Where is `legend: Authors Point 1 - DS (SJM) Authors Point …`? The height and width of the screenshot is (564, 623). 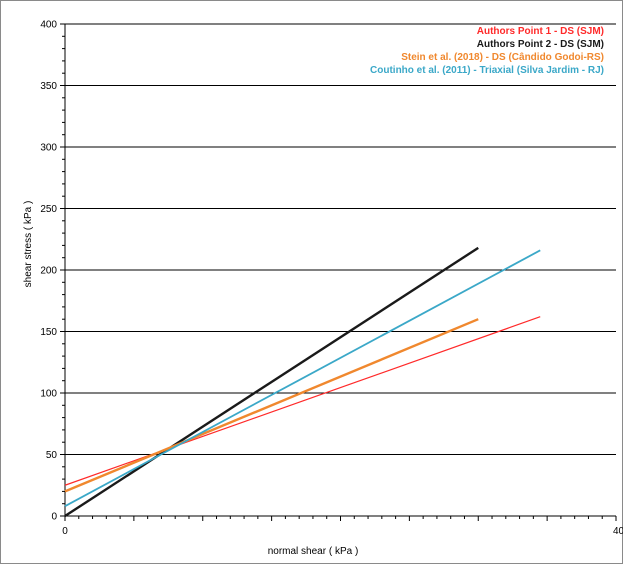 legend: Authors Point 1 - DS (SJM) Authors Point … is located at coordinates (487, 51).